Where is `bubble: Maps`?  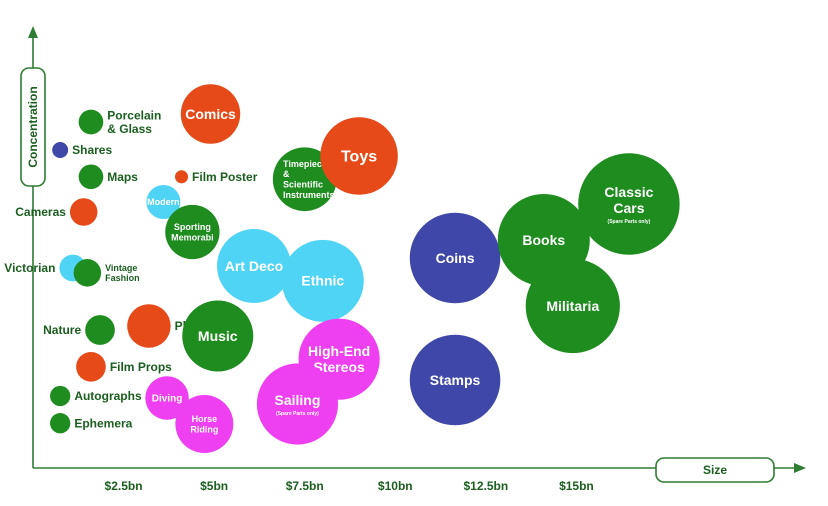
bubble: Maps is located at coordinates (109, 176).